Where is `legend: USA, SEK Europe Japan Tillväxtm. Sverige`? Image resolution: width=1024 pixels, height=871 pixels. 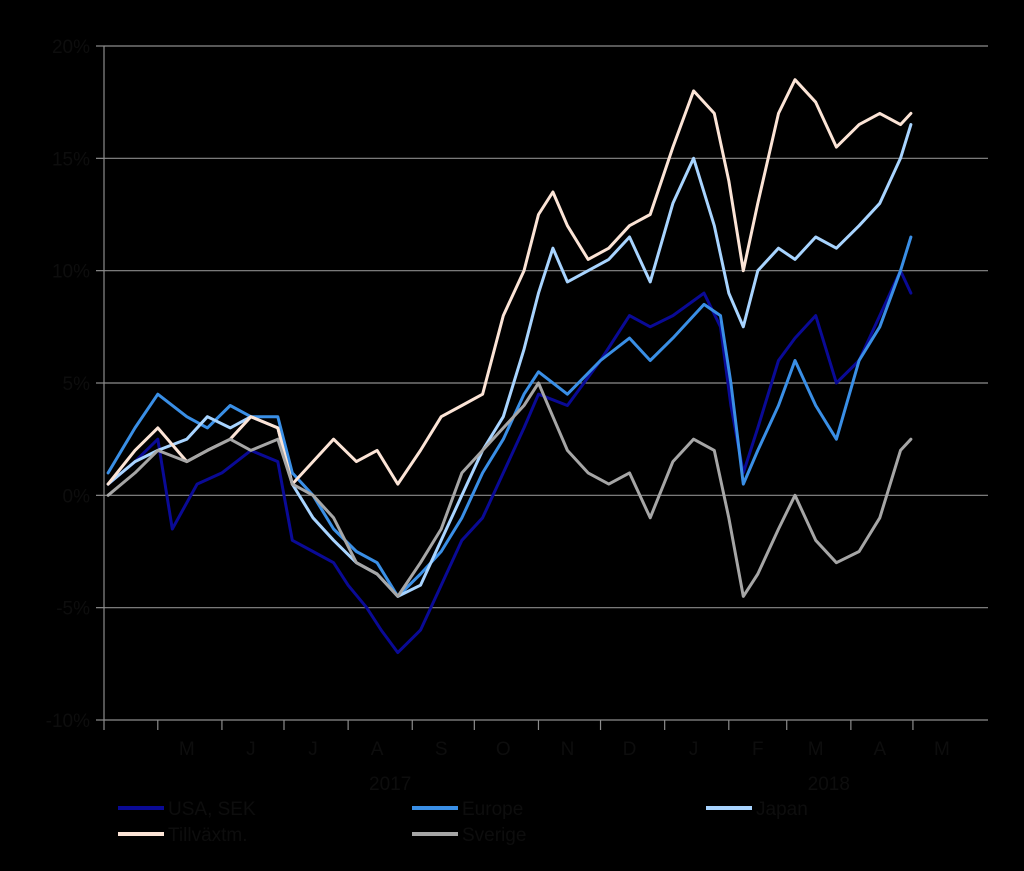
legend: USA, SEK Europe Japan Tillväxtm. Sverige is located at coordinates (463, 822).